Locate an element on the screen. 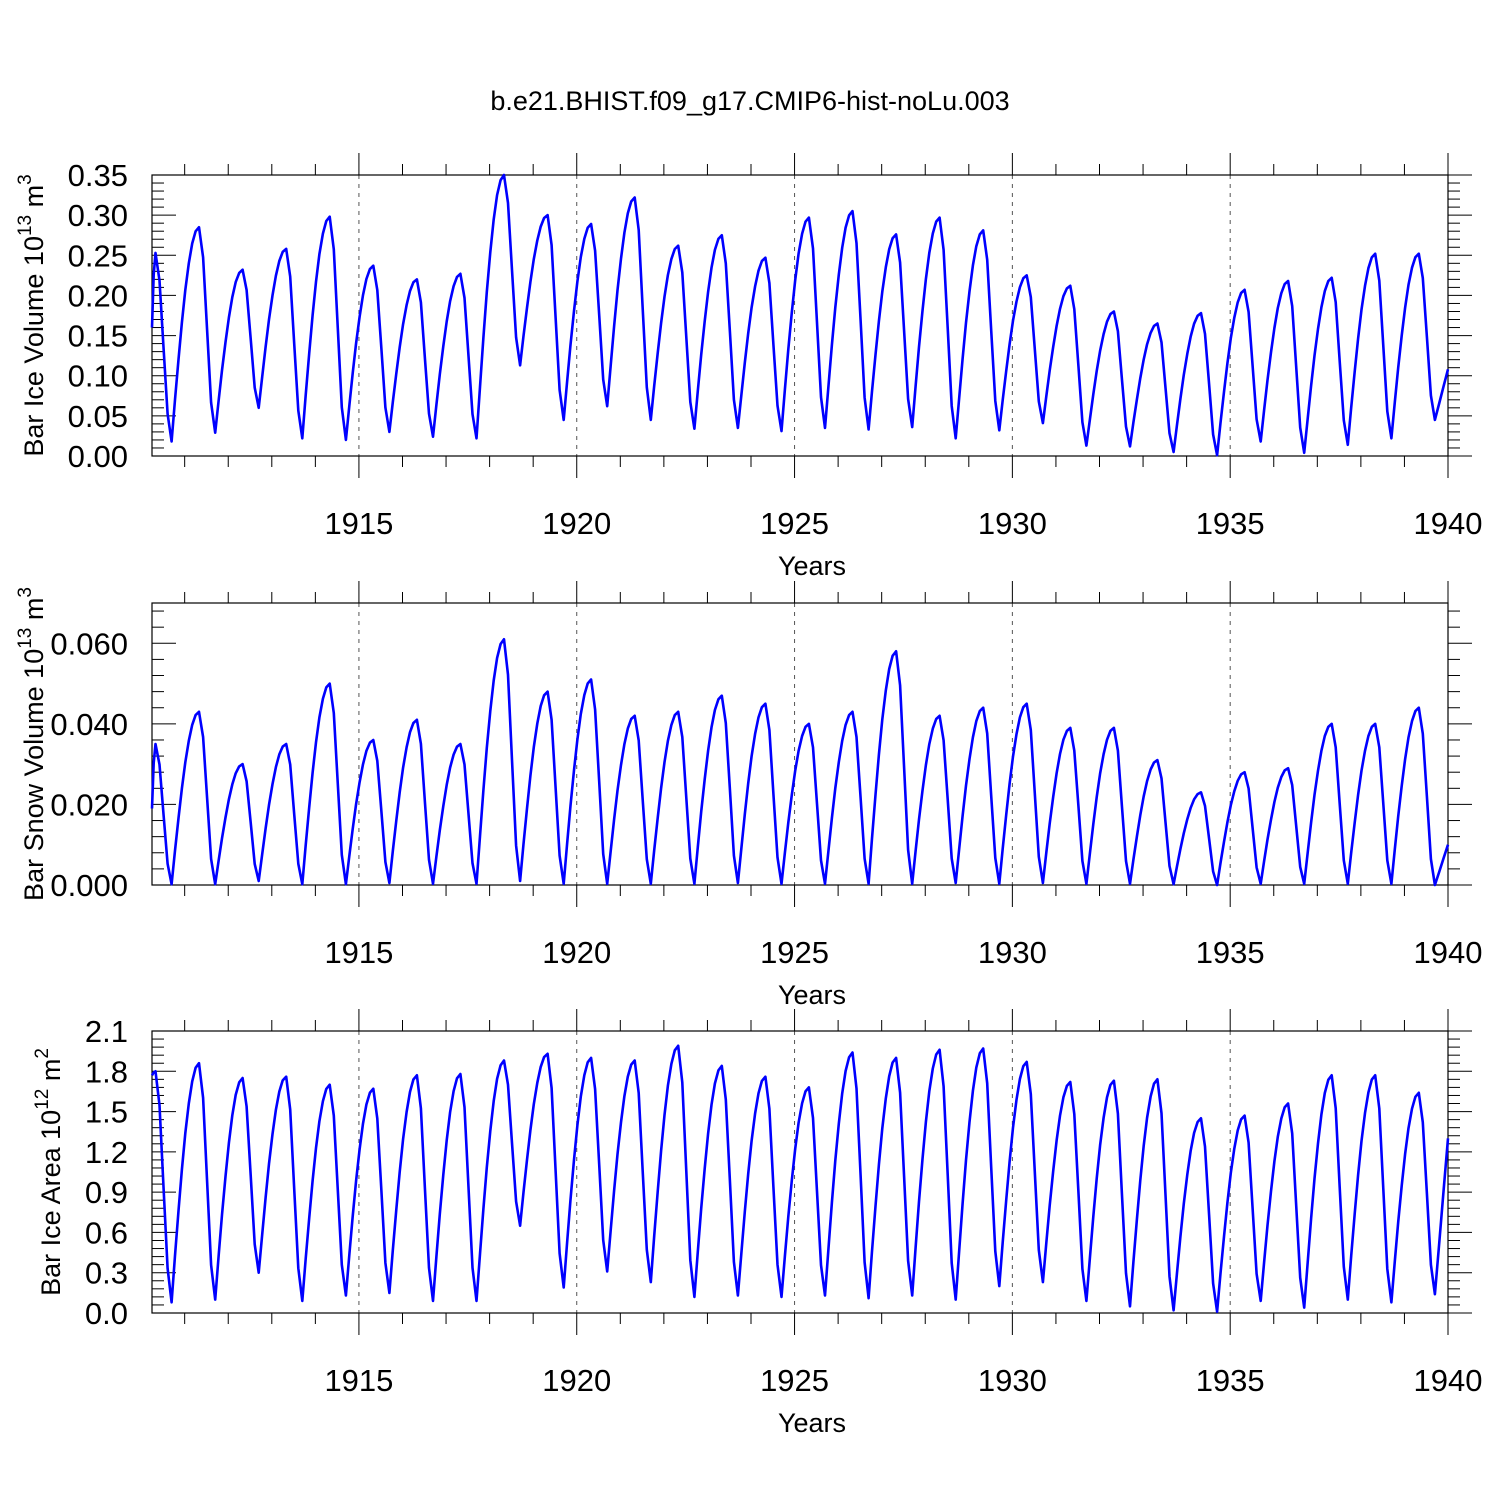 The width and height of the screenshot is (1500, 1500). y-tick-label: 1.8 is located at coordinates (106, 1071).